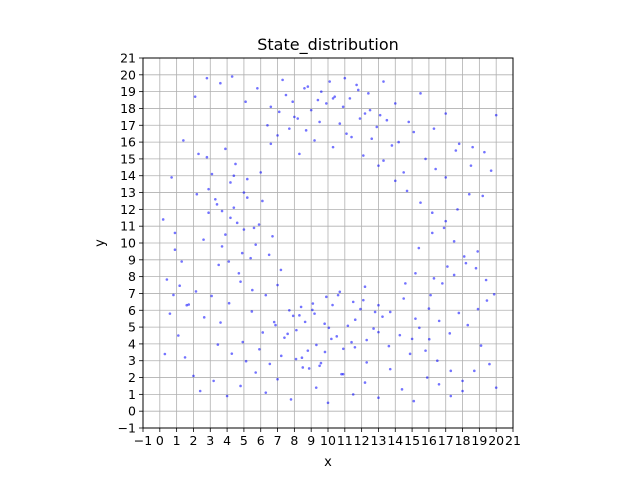 The image size is (640, 484). Describe the element at coordinates (513, 440) in the screenshot. I see `x-tick-label: 21` at that location.